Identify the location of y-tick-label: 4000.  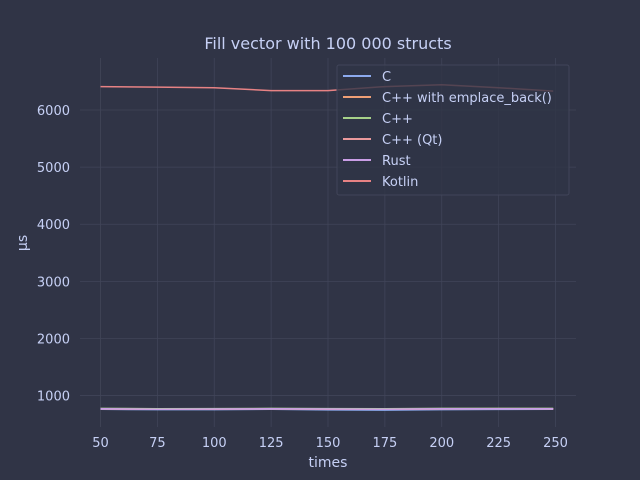
(53, 225).